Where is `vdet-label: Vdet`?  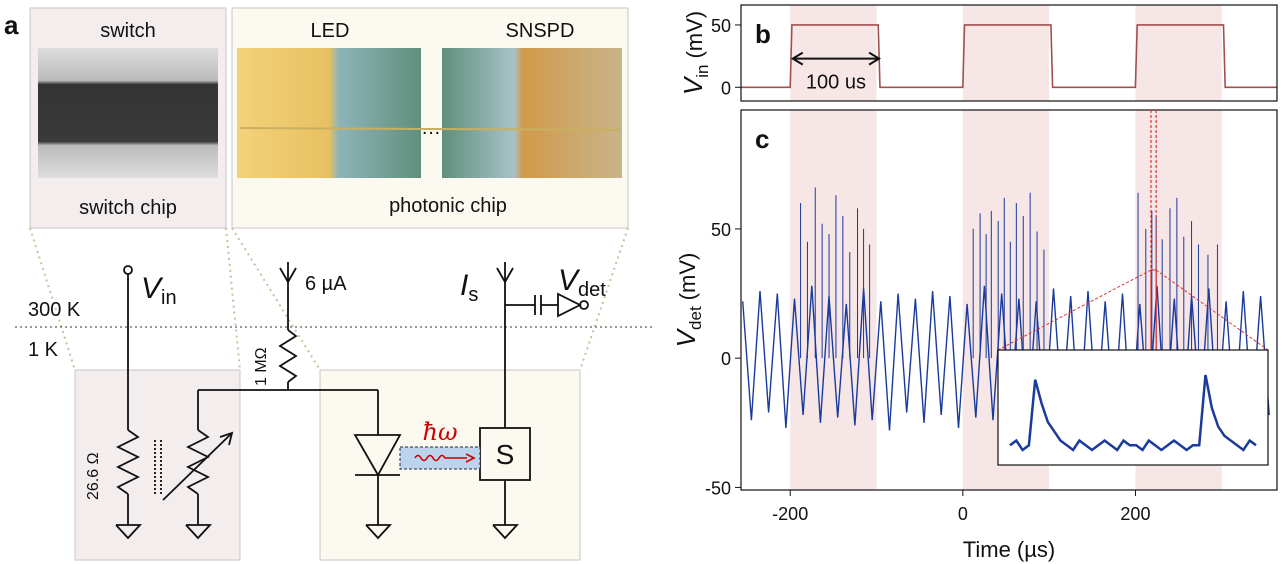
vdet-label: Vdet is located at coordinates (582, 282).